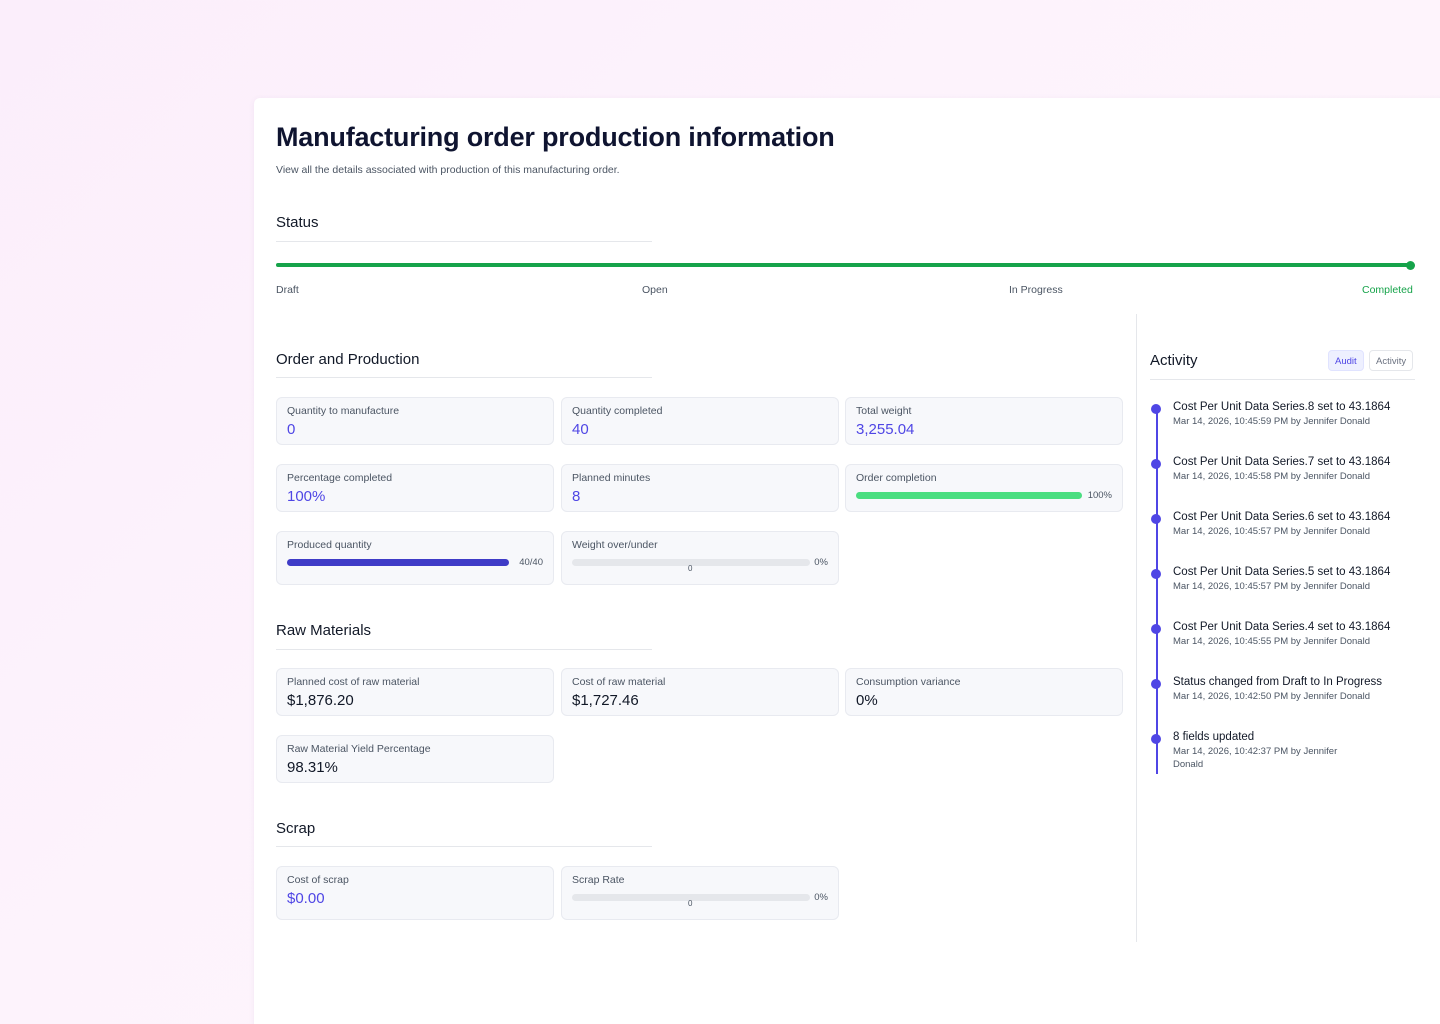  Describe the element at coordinates (343, 411) in the screenshot. I see `metric-label: Quantity to manufacture` at that location.